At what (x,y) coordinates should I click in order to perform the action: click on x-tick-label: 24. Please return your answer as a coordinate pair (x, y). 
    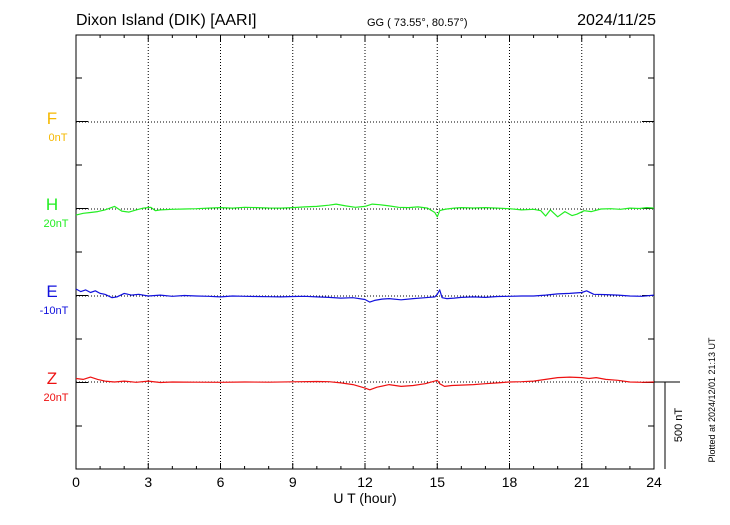
    Looking at the image, I should click on (654, 482).